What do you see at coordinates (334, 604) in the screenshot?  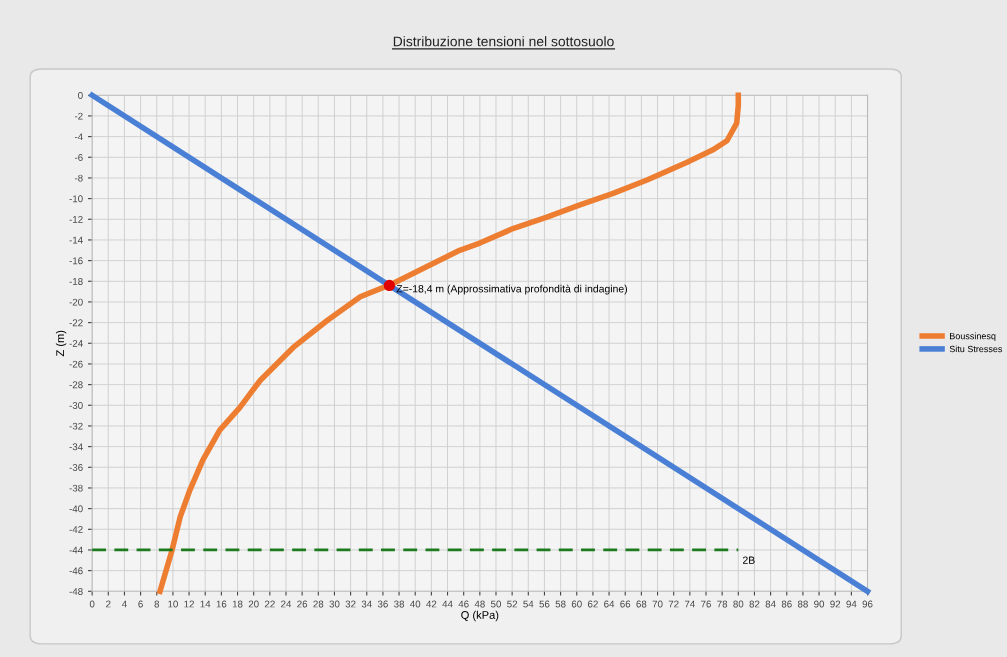 I see `x-tick-label: 30` at bounding box center [334, 604].